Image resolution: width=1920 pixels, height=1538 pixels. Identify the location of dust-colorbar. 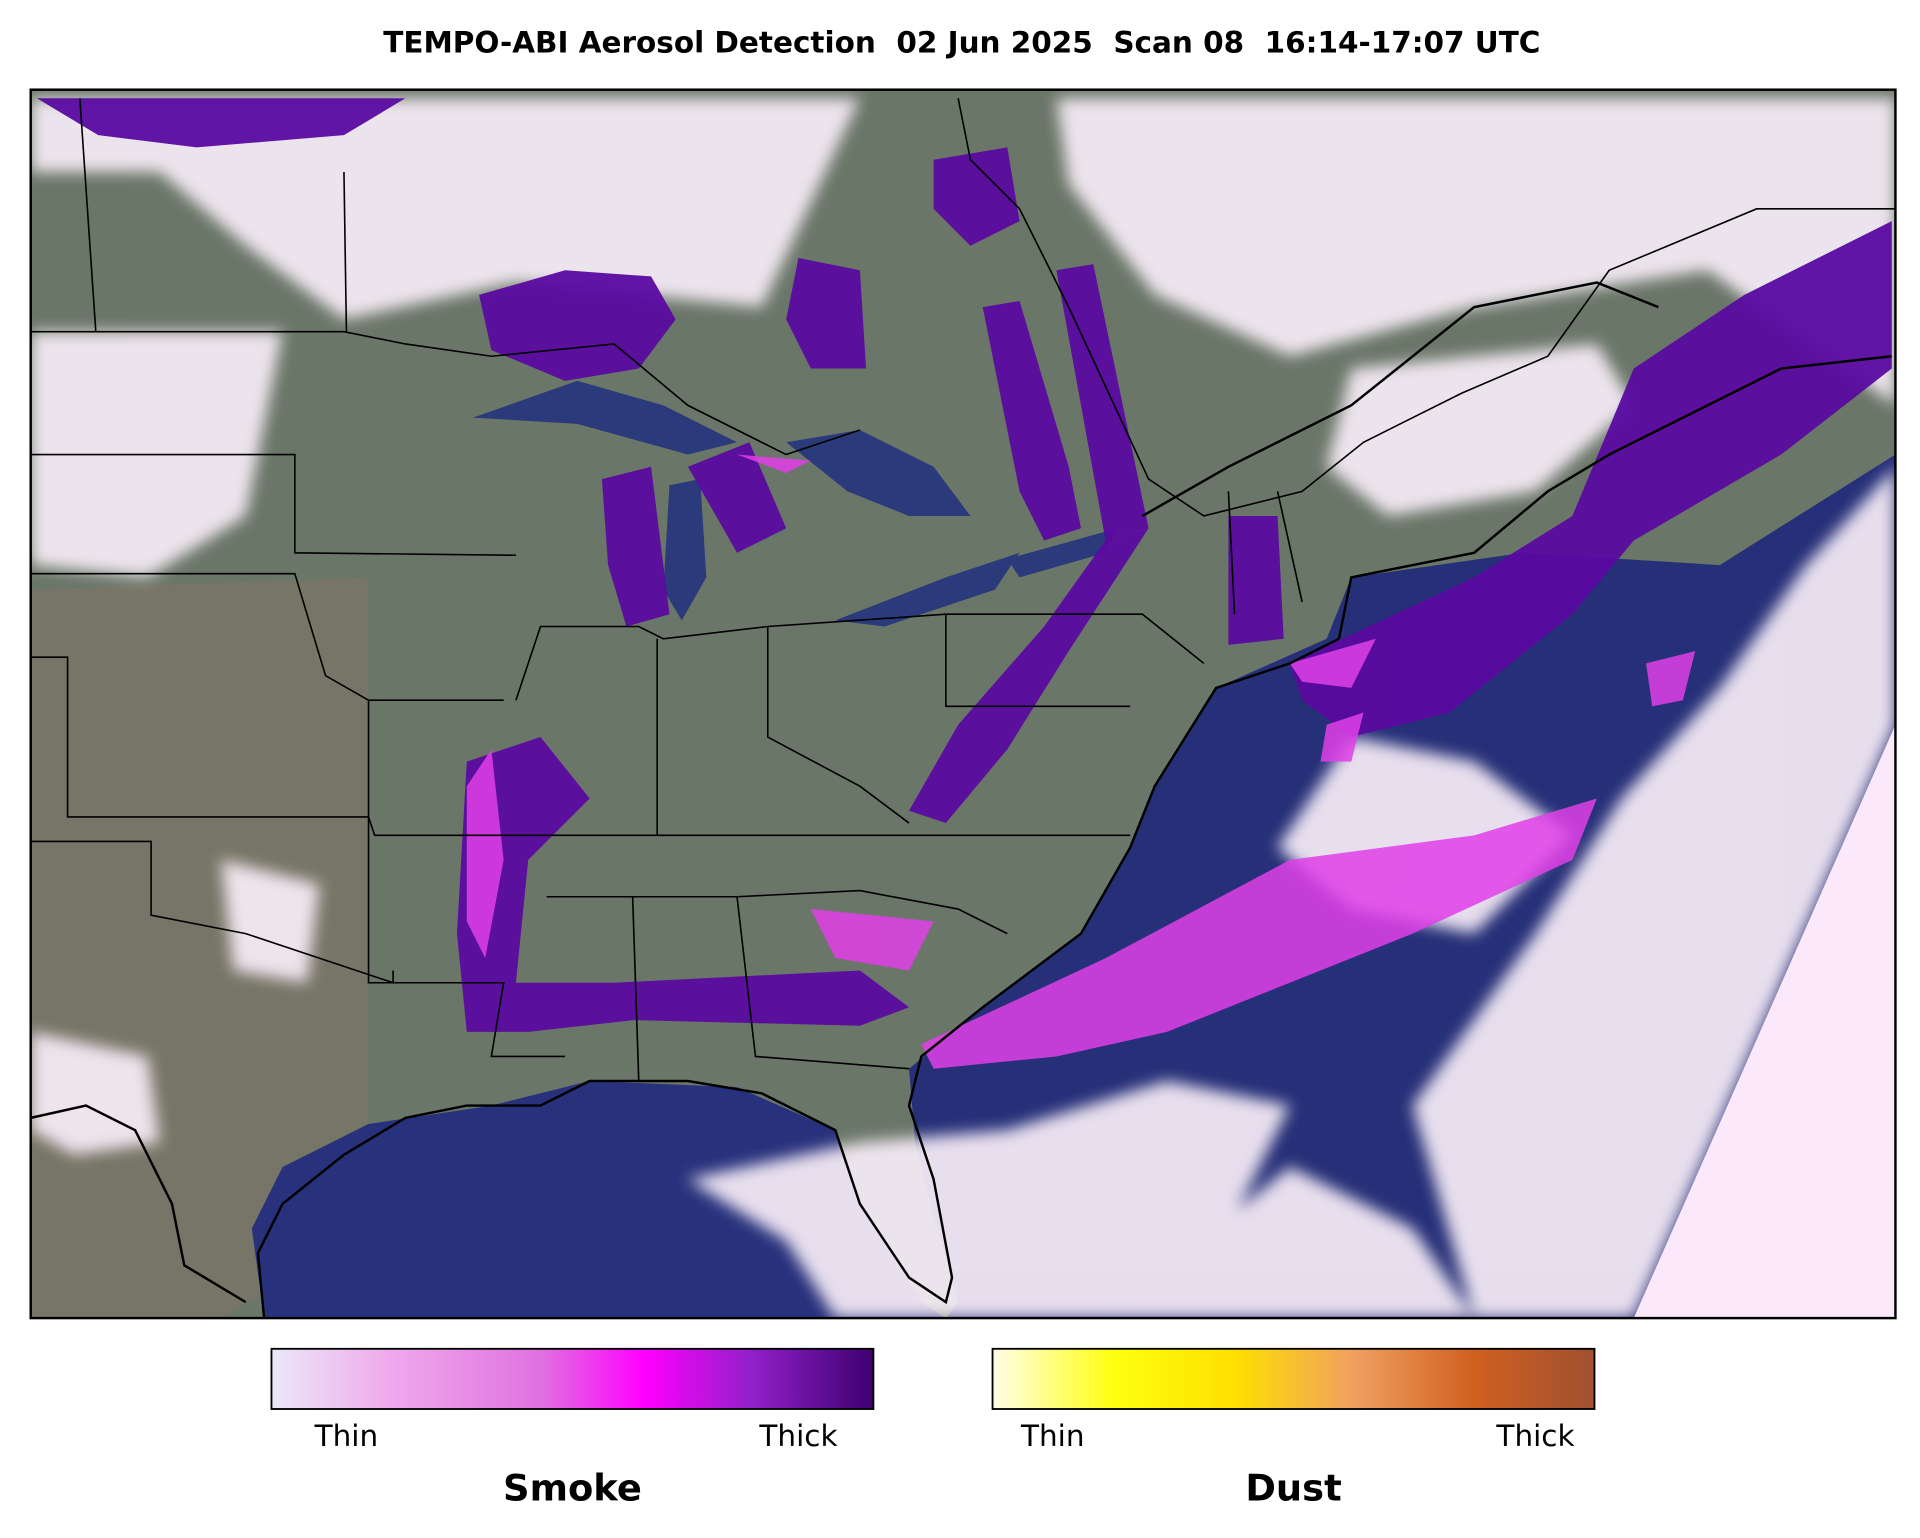
(1293, 1378).